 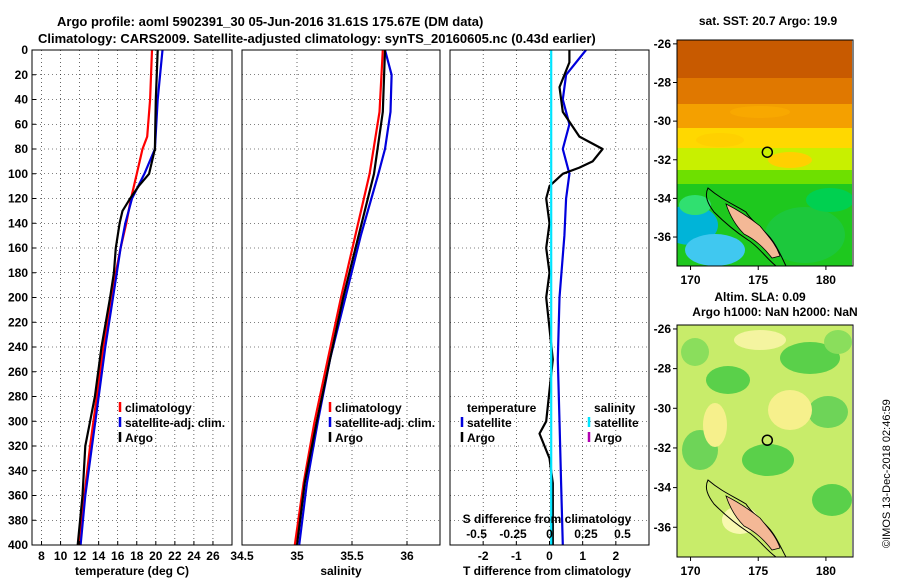 What do you see at coordinates (483, 556) in the screenshot?
I see `x-tick-label: -2` at bounding box center [483, 556].